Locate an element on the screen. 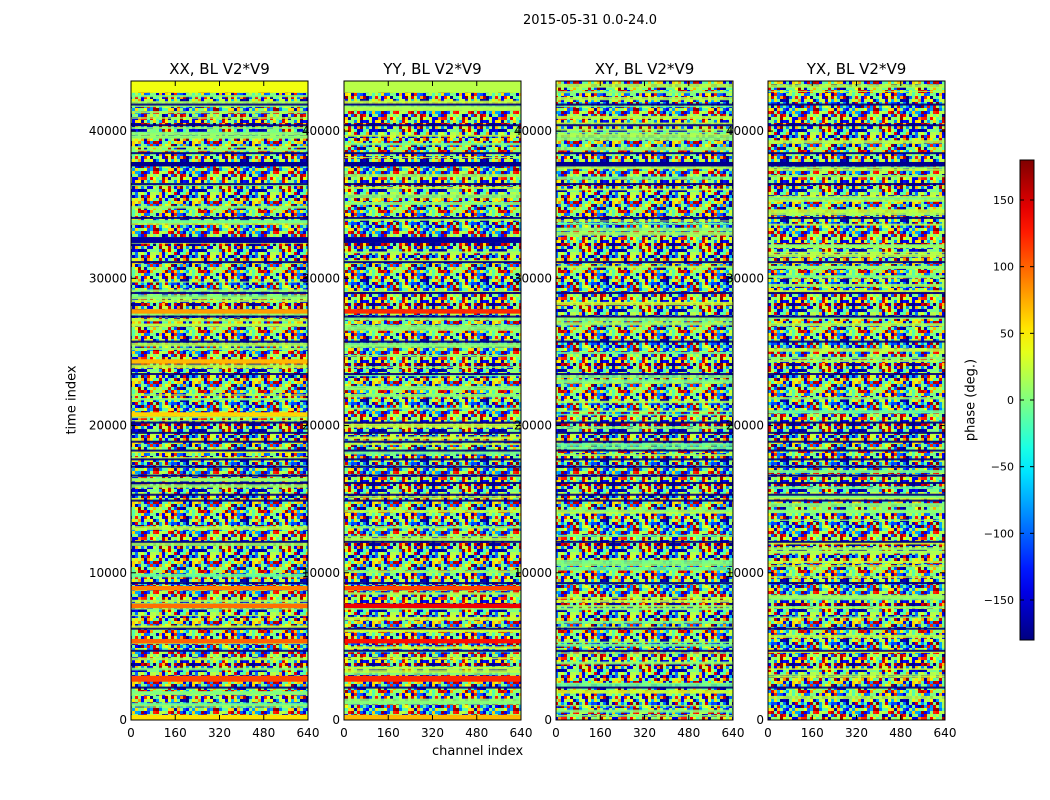 The image size is (1050, 800). x-tick-label: 640 is located at coordinates (308, 733).